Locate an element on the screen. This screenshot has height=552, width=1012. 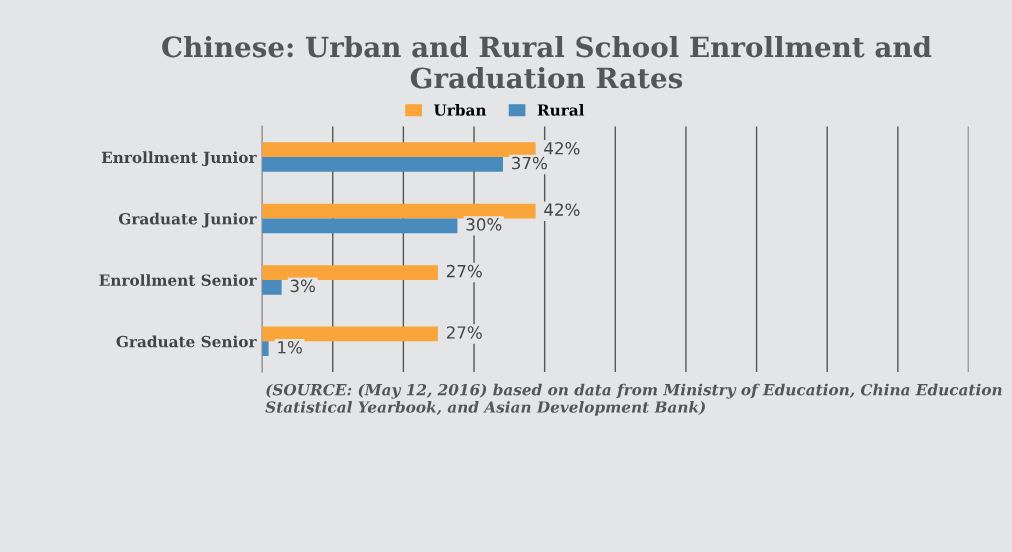
data-label: 3% is located at coordinates (302, 286).